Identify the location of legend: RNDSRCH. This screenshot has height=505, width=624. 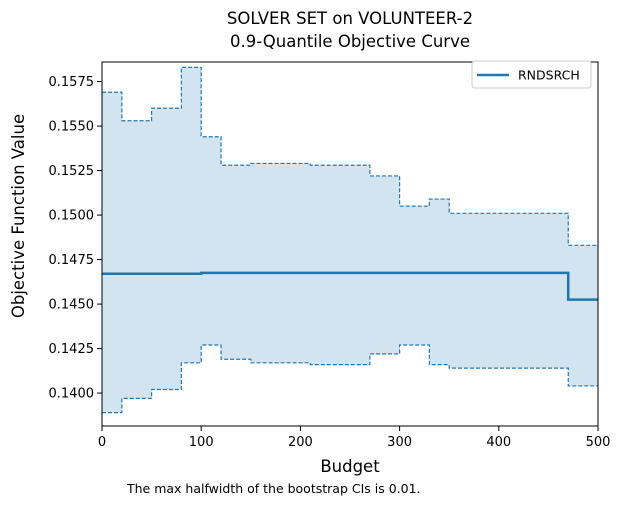
(531, 74).